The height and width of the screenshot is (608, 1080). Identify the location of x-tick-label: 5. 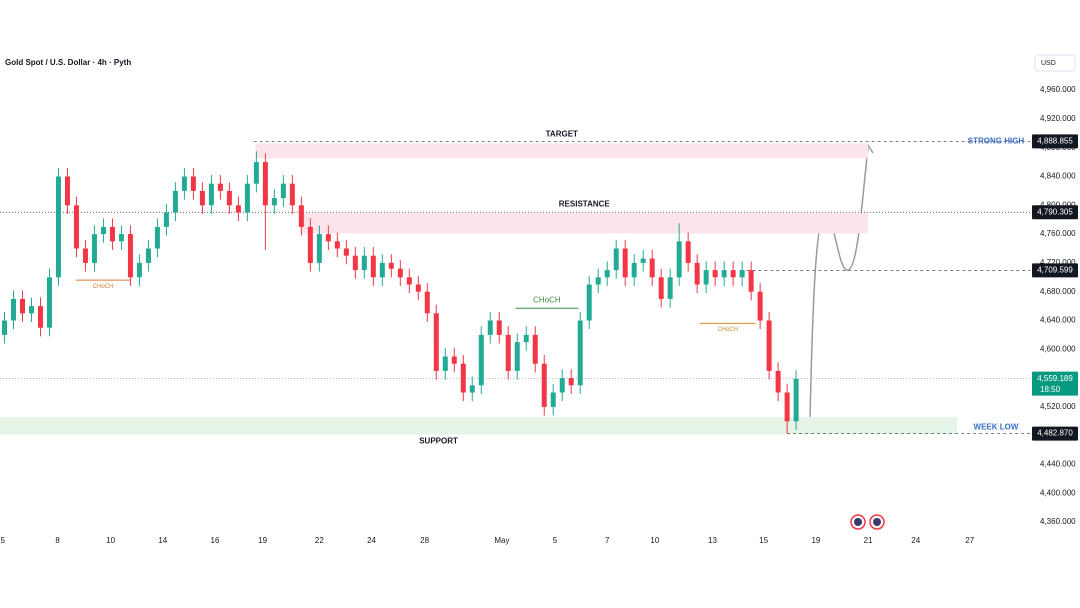
(2, 540).